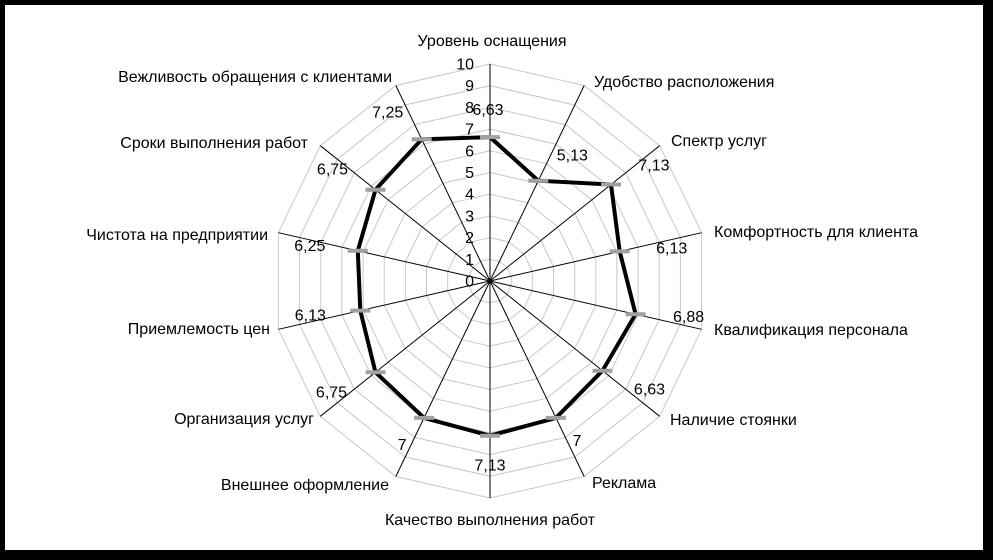 Image resolution: width=993 pixels, height=560 pixels. I want to click on category-label: Приемлемость цен, so click(199, 329).